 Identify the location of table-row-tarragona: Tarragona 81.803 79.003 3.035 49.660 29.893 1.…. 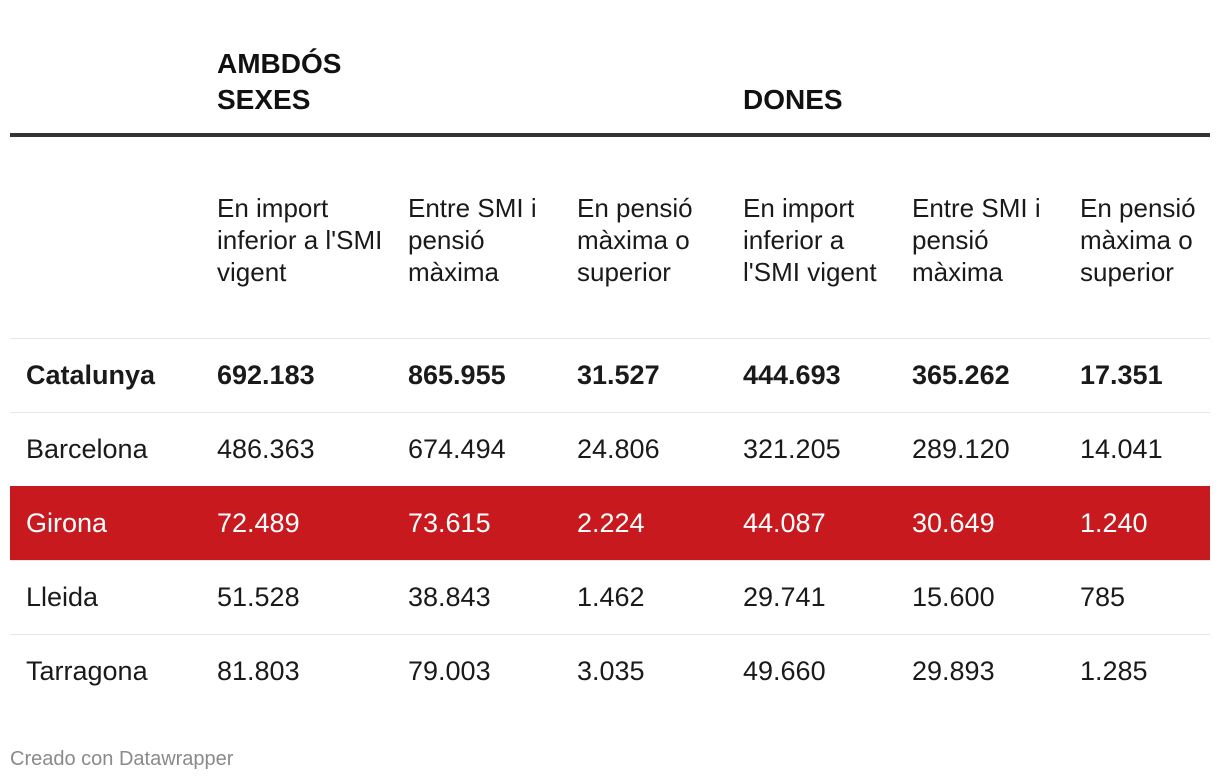
(610, 671).